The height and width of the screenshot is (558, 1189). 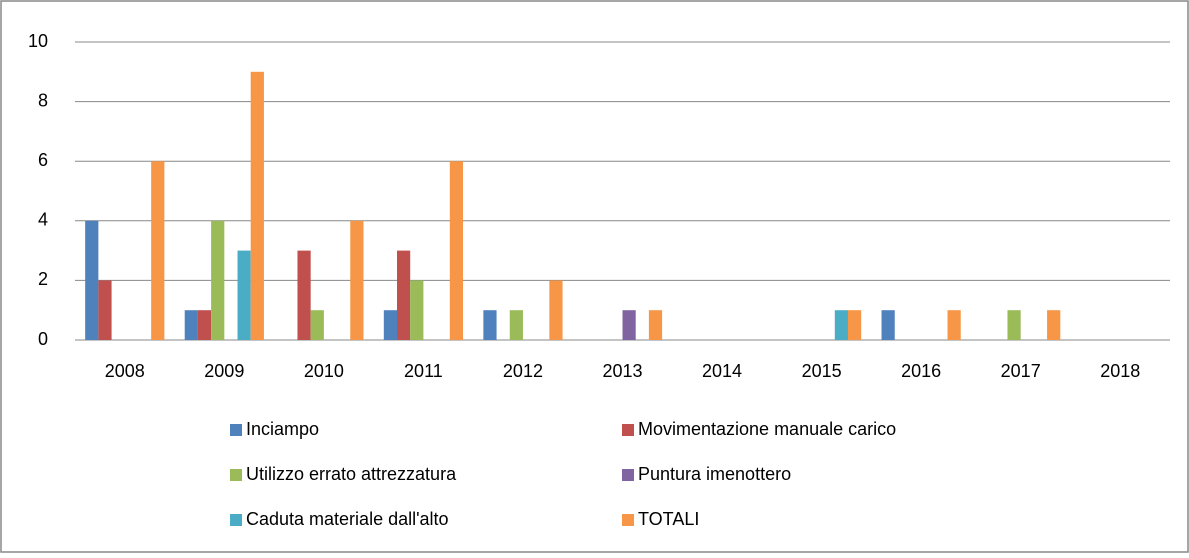 I want to click on x-tick-label: 2008, so click(x=125, y=371).